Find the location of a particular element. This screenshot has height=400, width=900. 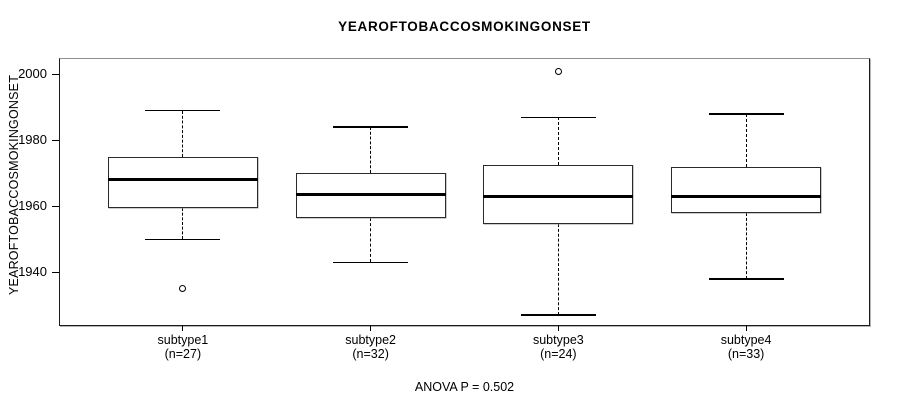

group-label: subtype3 is located at coordinates (558, 340).